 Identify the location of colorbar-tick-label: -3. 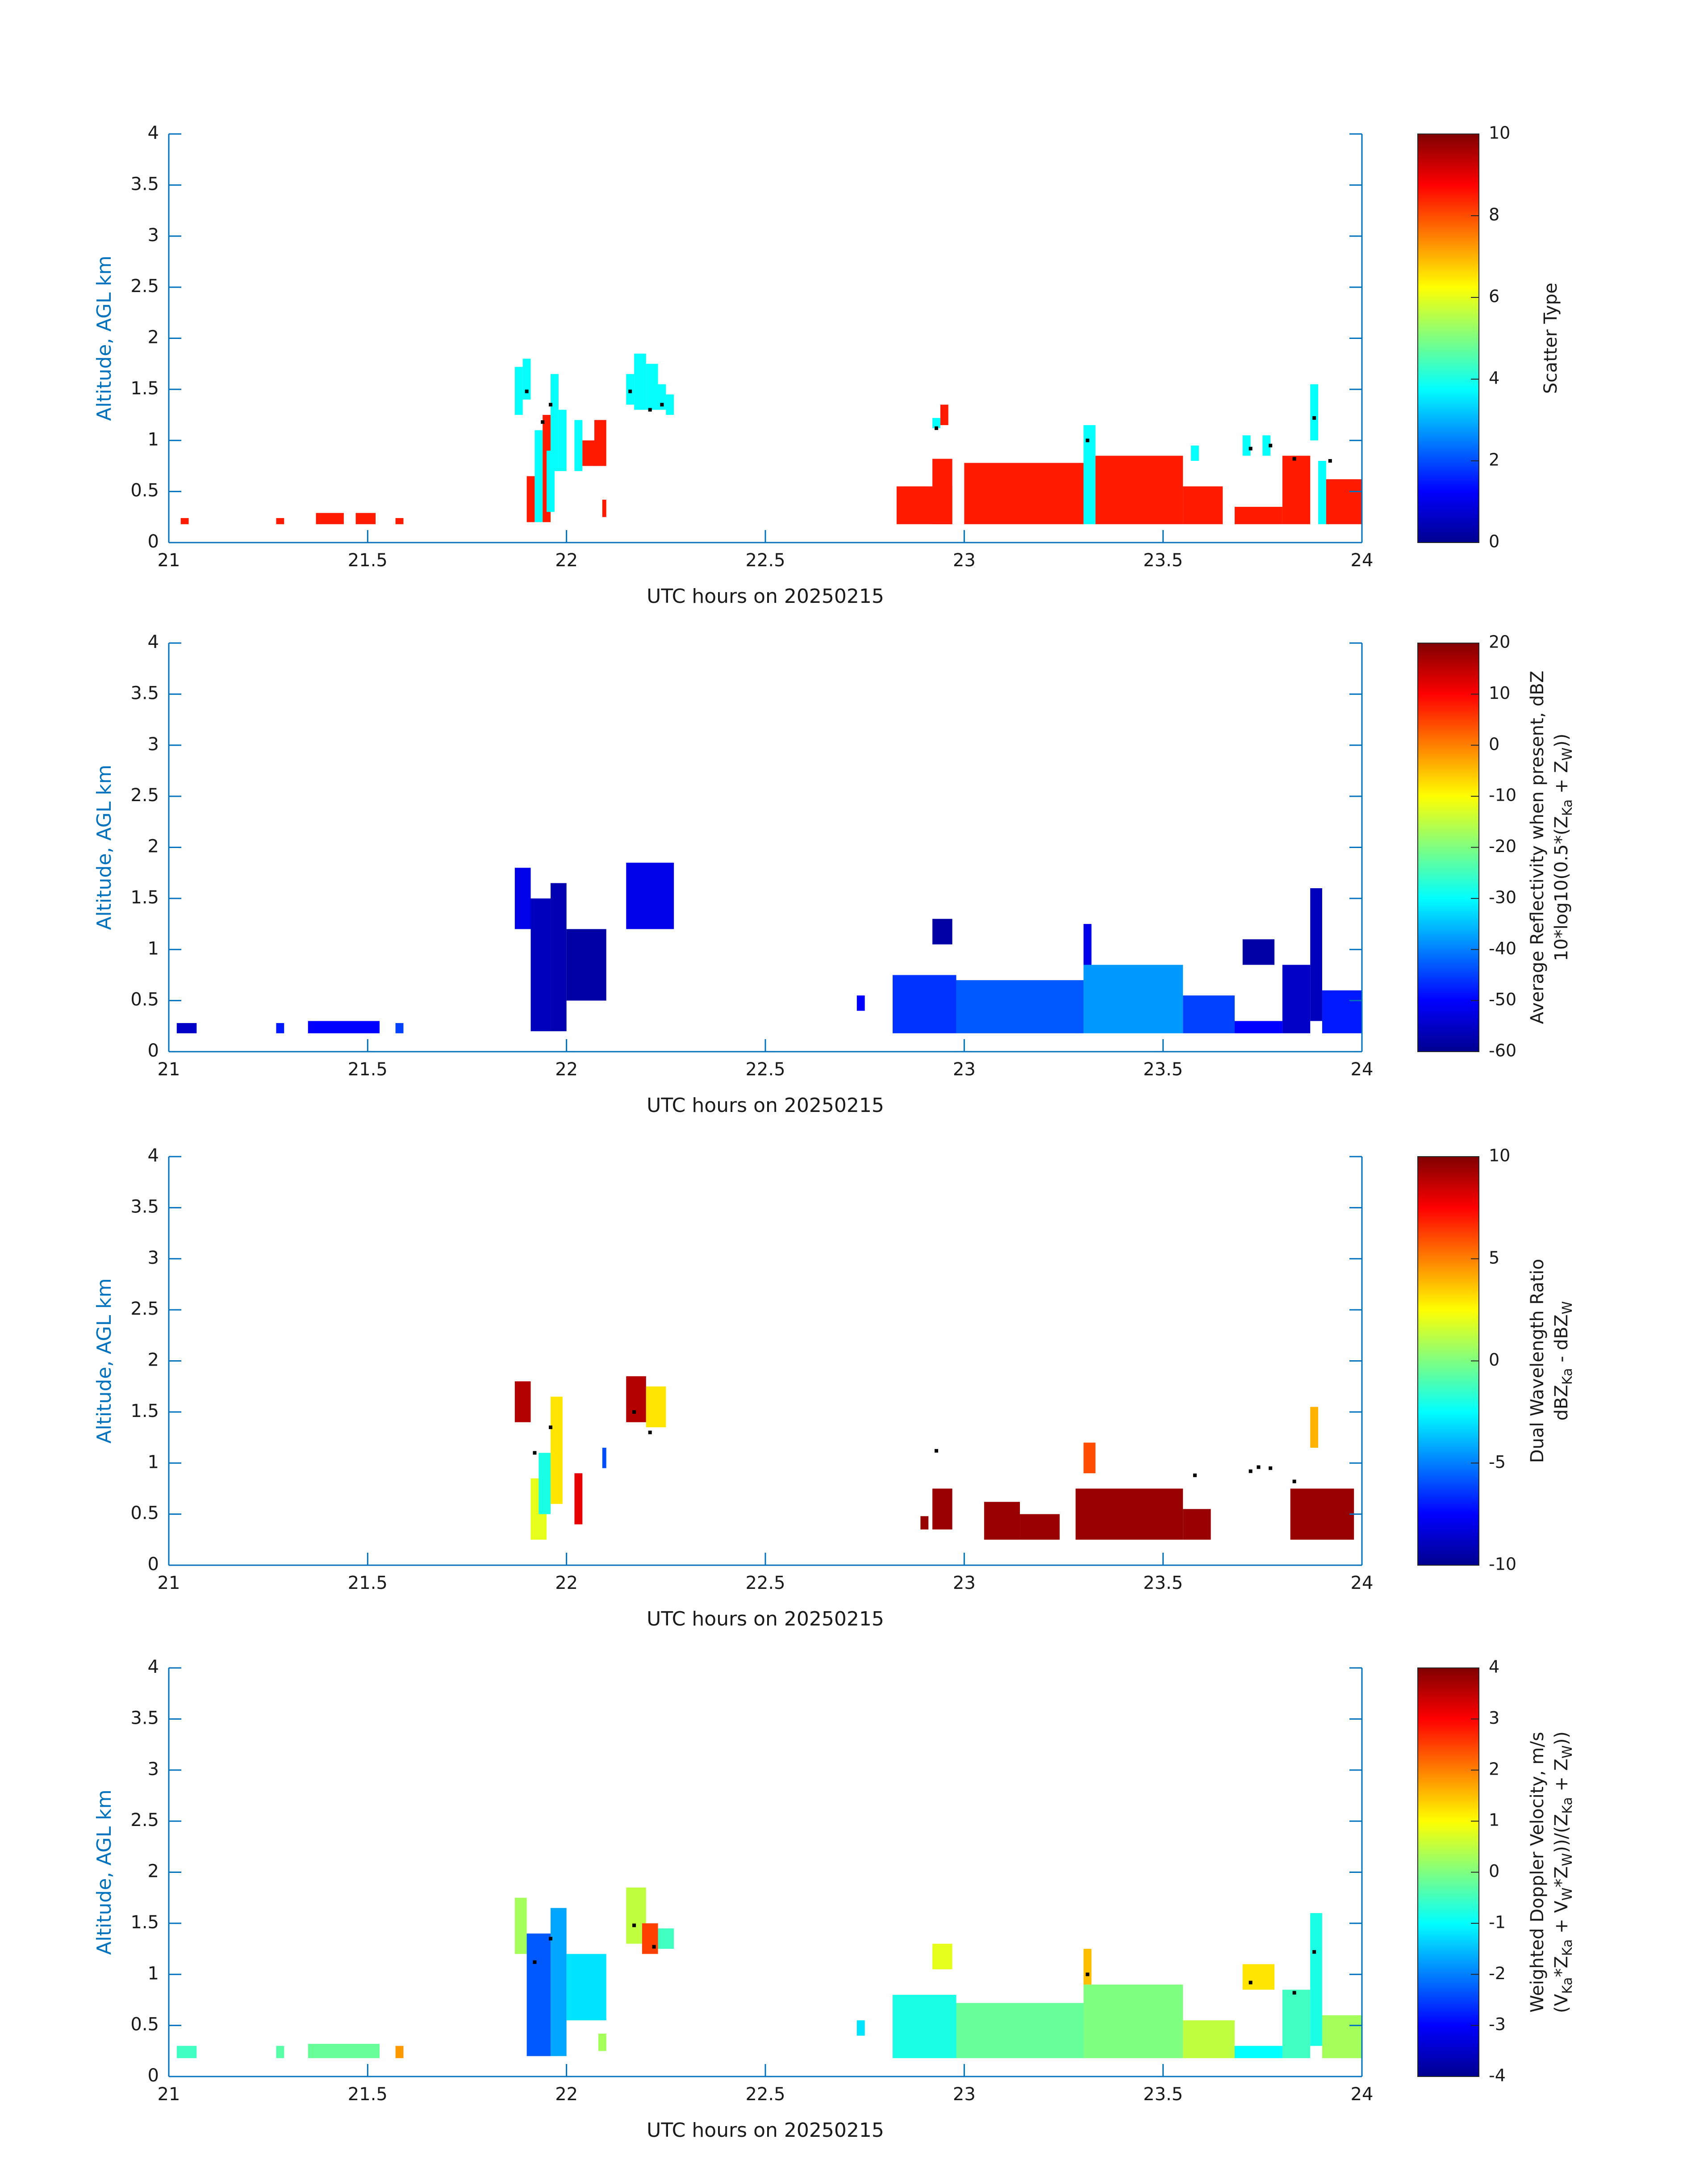
(1497, 2024).